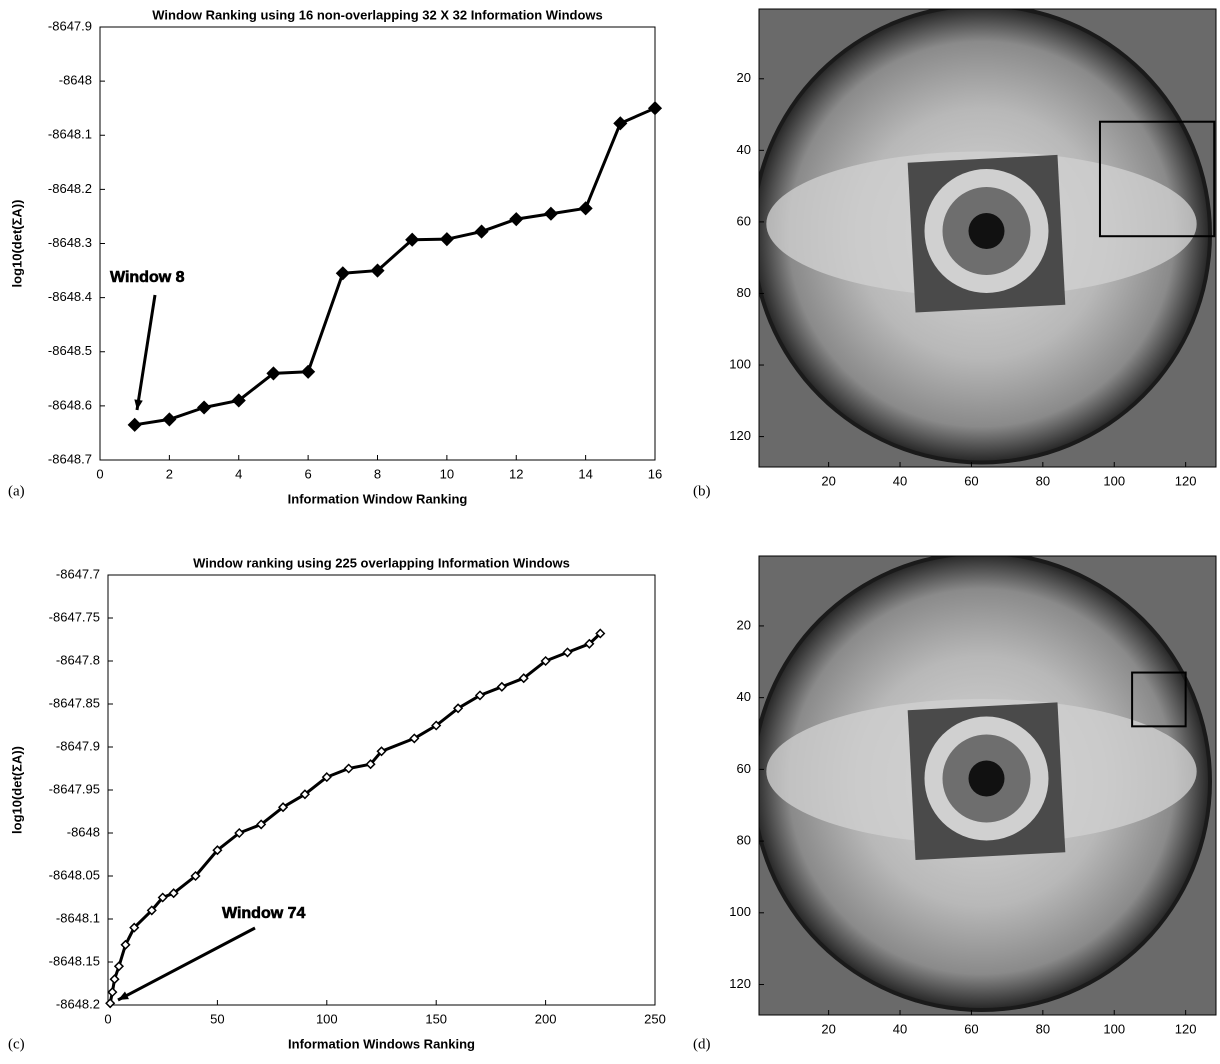  What do you see at coordinates (744, 77) in the screenshot?
I see `y-tick-label: 20` at bounding box center [744, 77].